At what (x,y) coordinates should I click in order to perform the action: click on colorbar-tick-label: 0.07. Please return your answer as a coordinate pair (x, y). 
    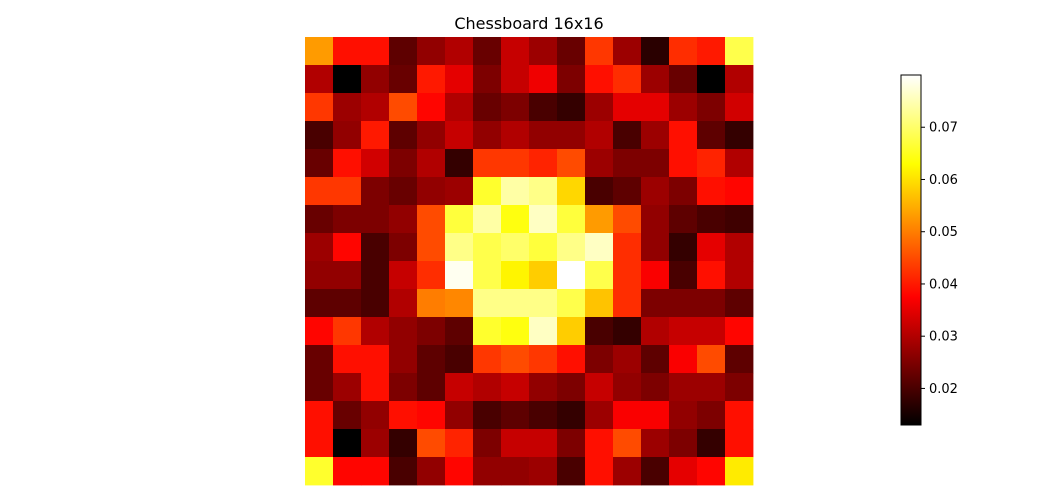
    Looking at the image, I should click on (943, 128).